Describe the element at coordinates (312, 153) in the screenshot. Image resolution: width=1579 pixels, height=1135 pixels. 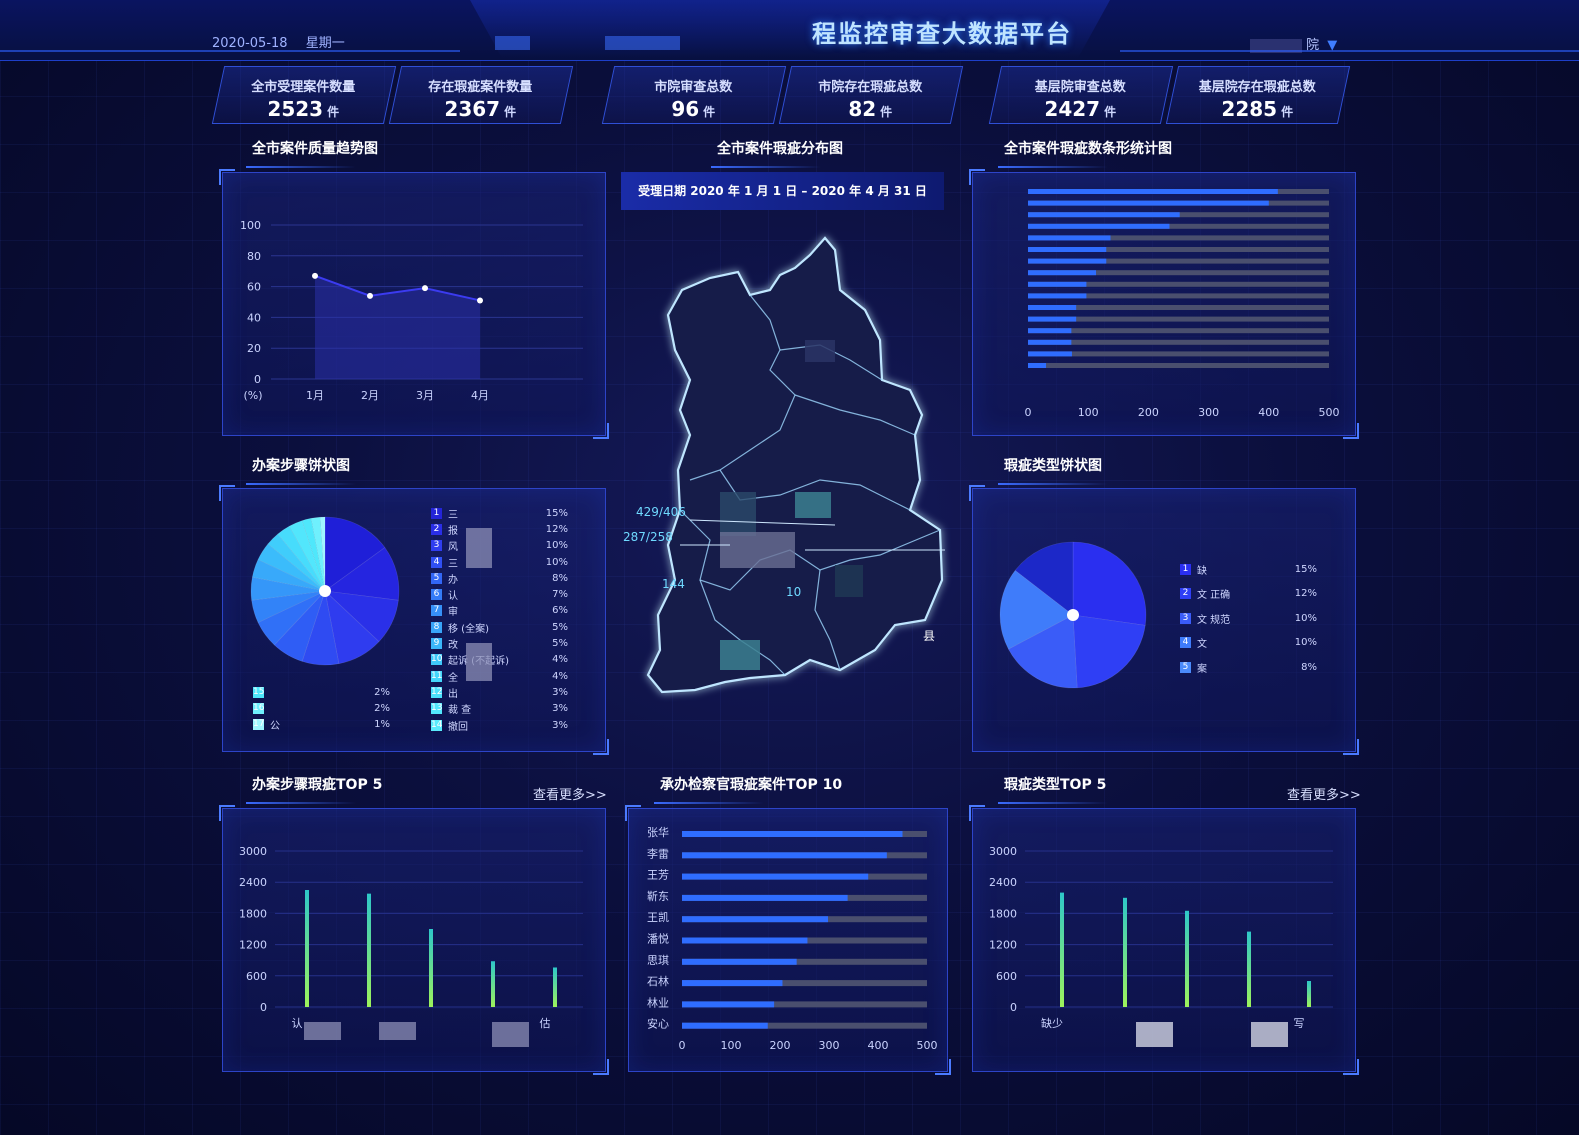
I see `trend-chart-title: 全市案件质量趋势图` at that location.